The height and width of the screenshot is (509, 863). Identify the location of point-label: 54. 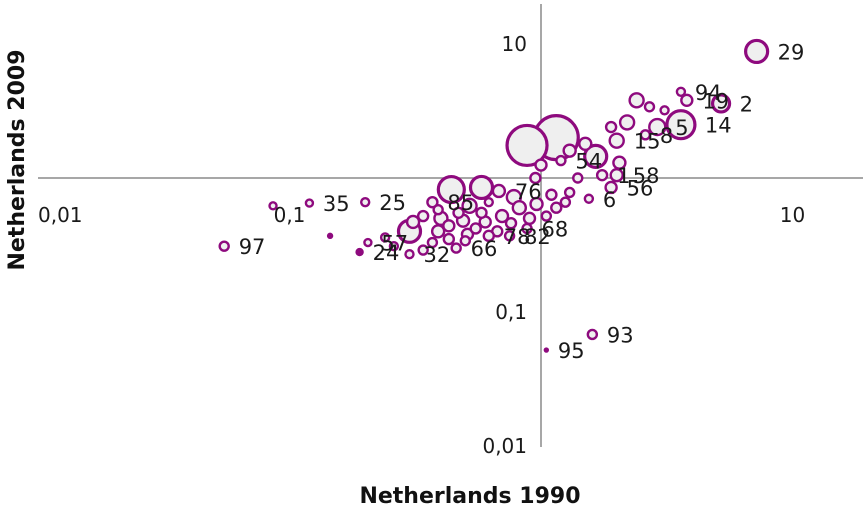
(588, 162).